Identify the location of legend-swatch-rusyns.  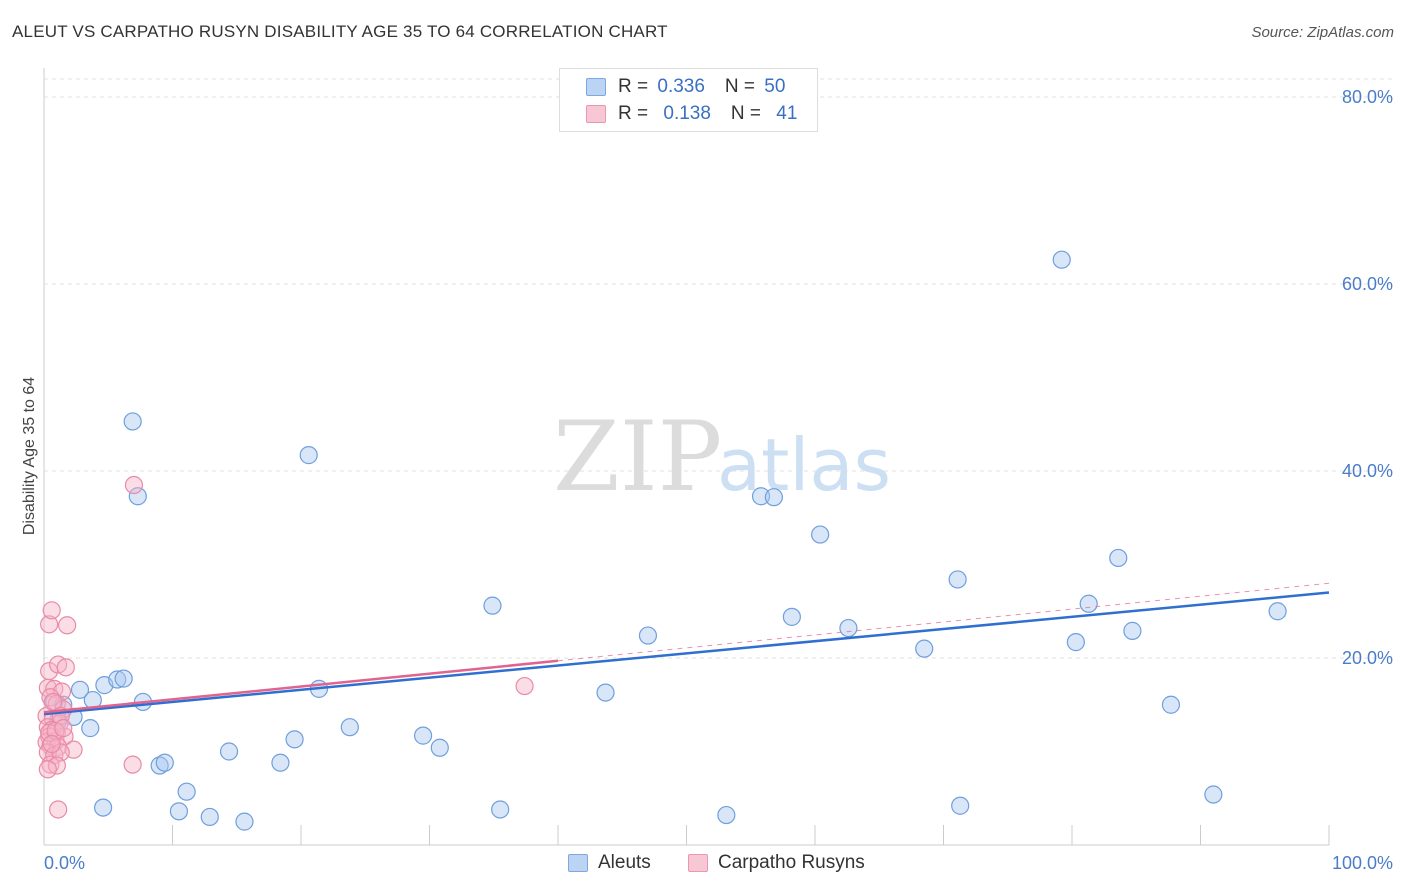
(596, 114).